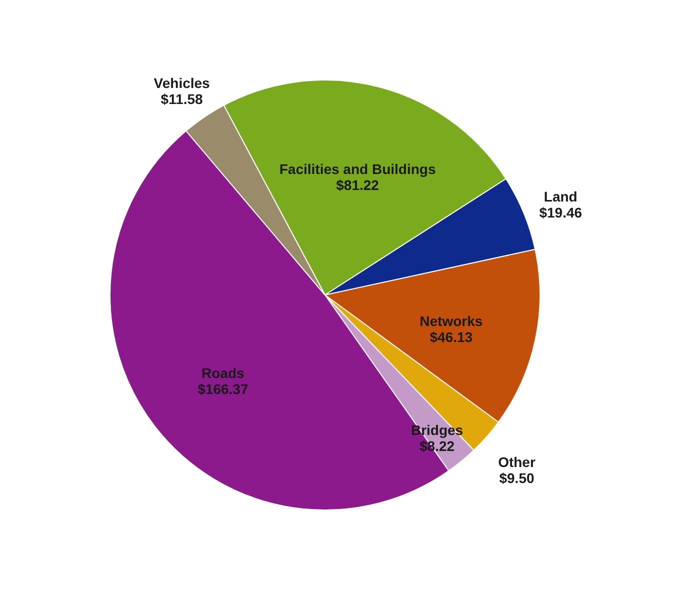 The image size is (673, 606). I want to click on slice-label: Facilities and Buildings, so click(357, 169).